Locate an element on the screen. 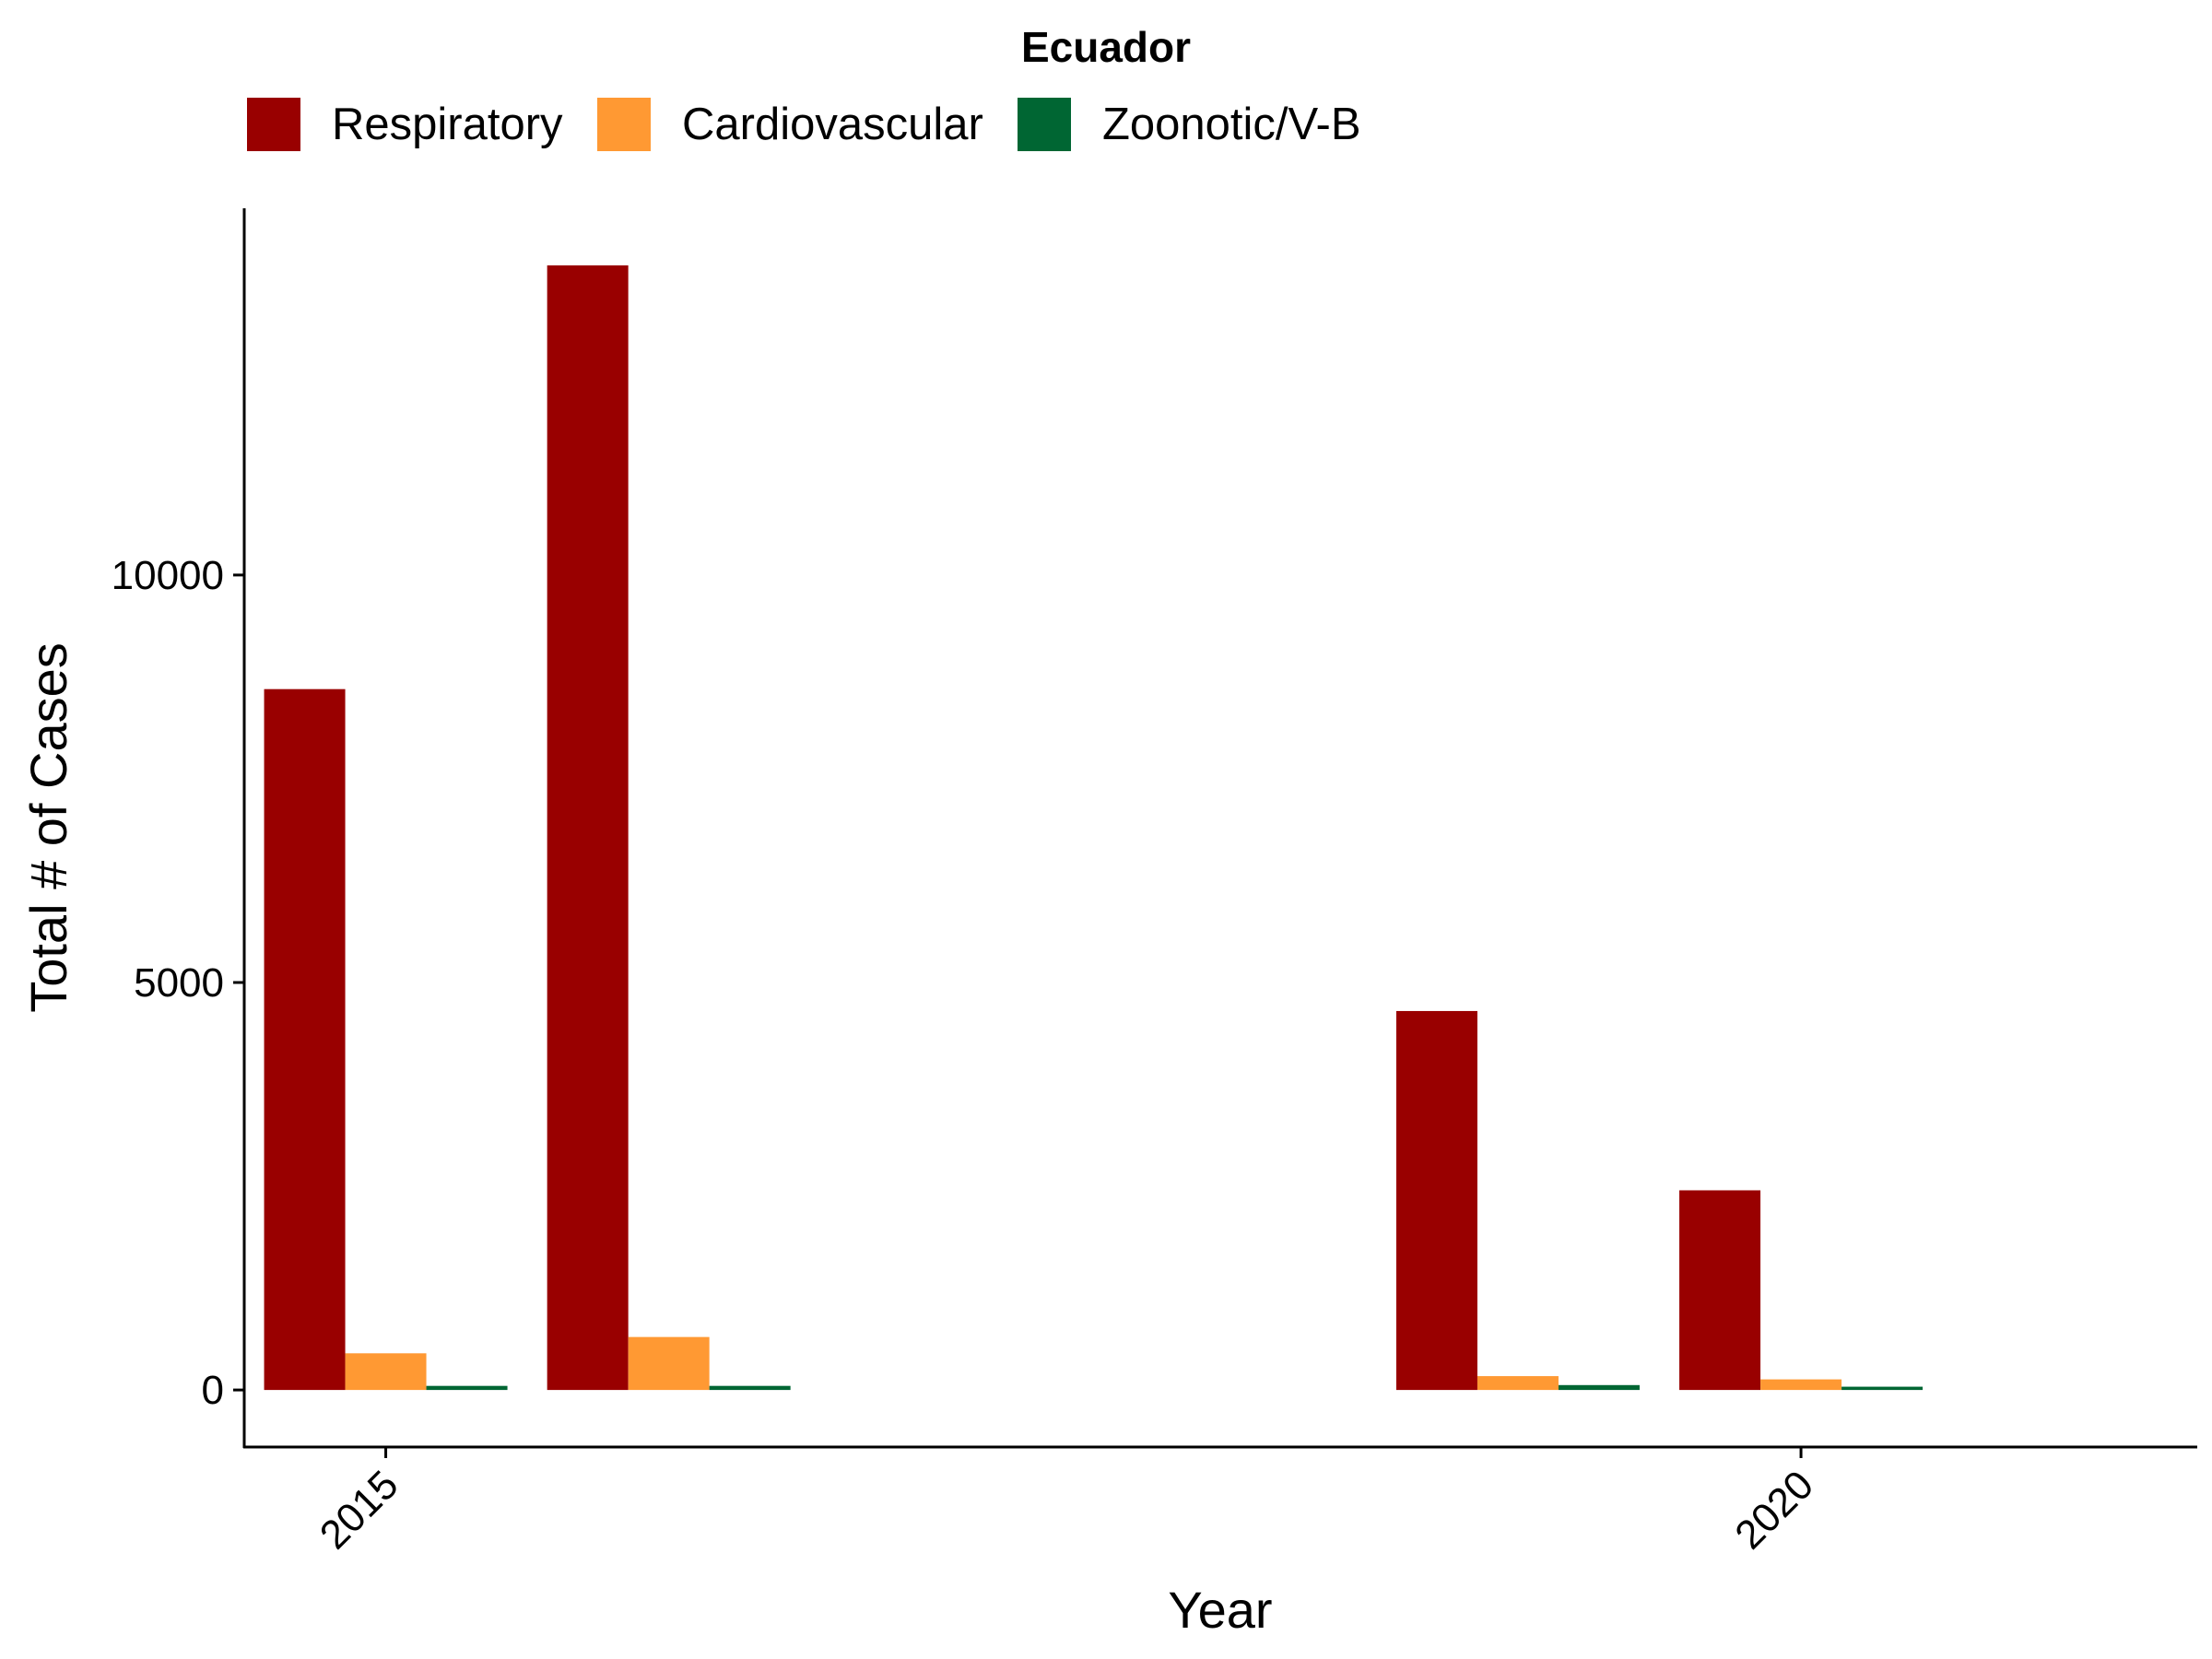 The width and height of the screenshot is (2212, 1659). bar-cardiovascular-2020 is located at coordinates (1801, 1385).